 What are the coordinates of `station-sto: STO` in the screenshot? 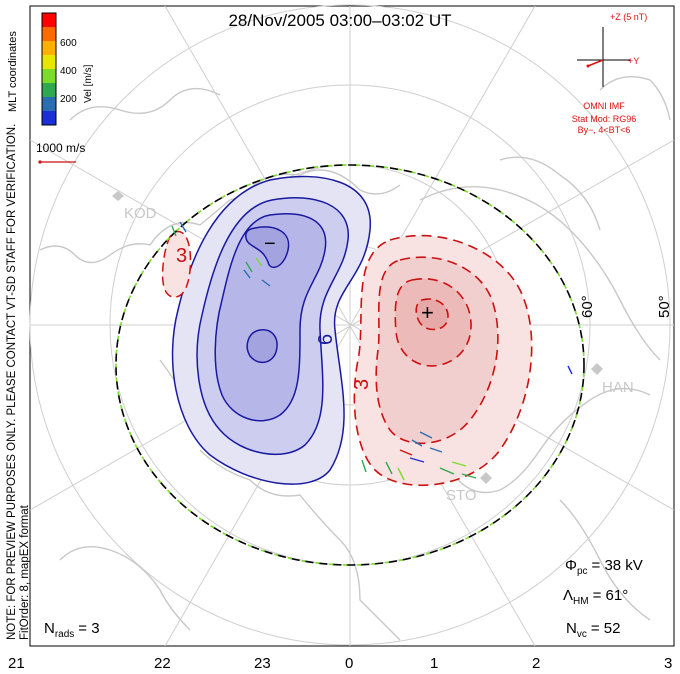 It's located at (469, 488).